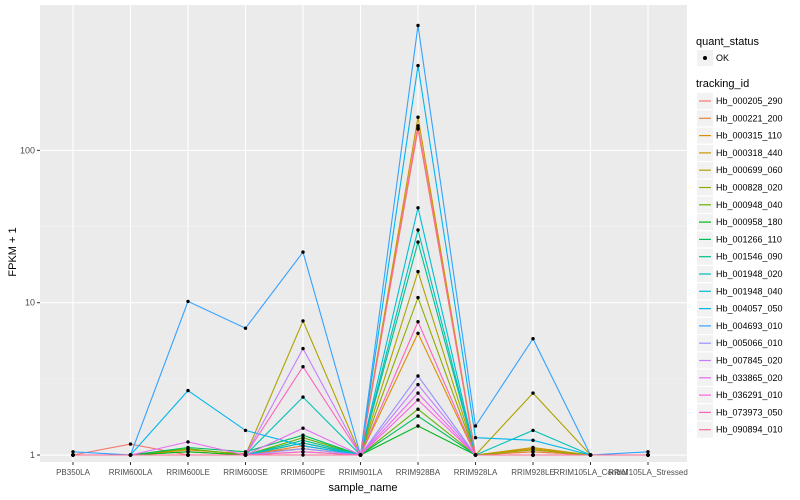  What do you see at coordinates (749, 274) in the screenshot?
I see `legend-label: Hb_001948_020` at bounding box center [749, 274].